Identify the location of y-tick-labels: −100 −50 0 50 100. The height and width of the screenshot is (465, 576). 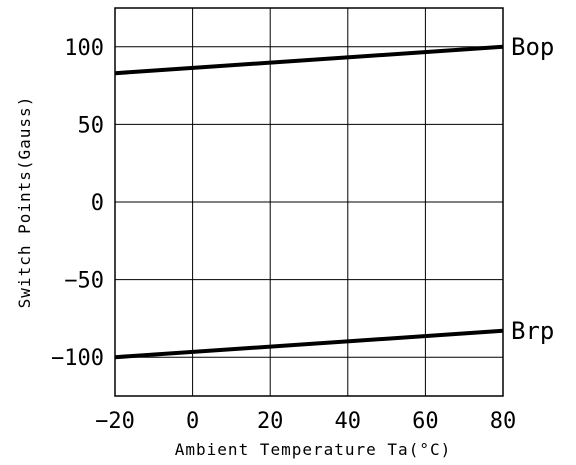
(77, 203).